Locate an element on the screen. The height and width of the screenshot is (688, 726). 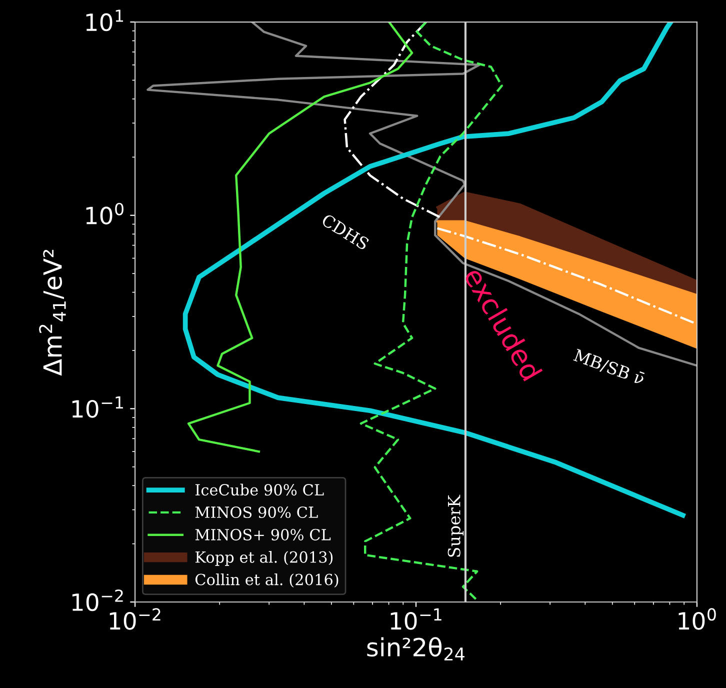
legend-label: Collin et al. (2016) is located at coordinates (266, 580).